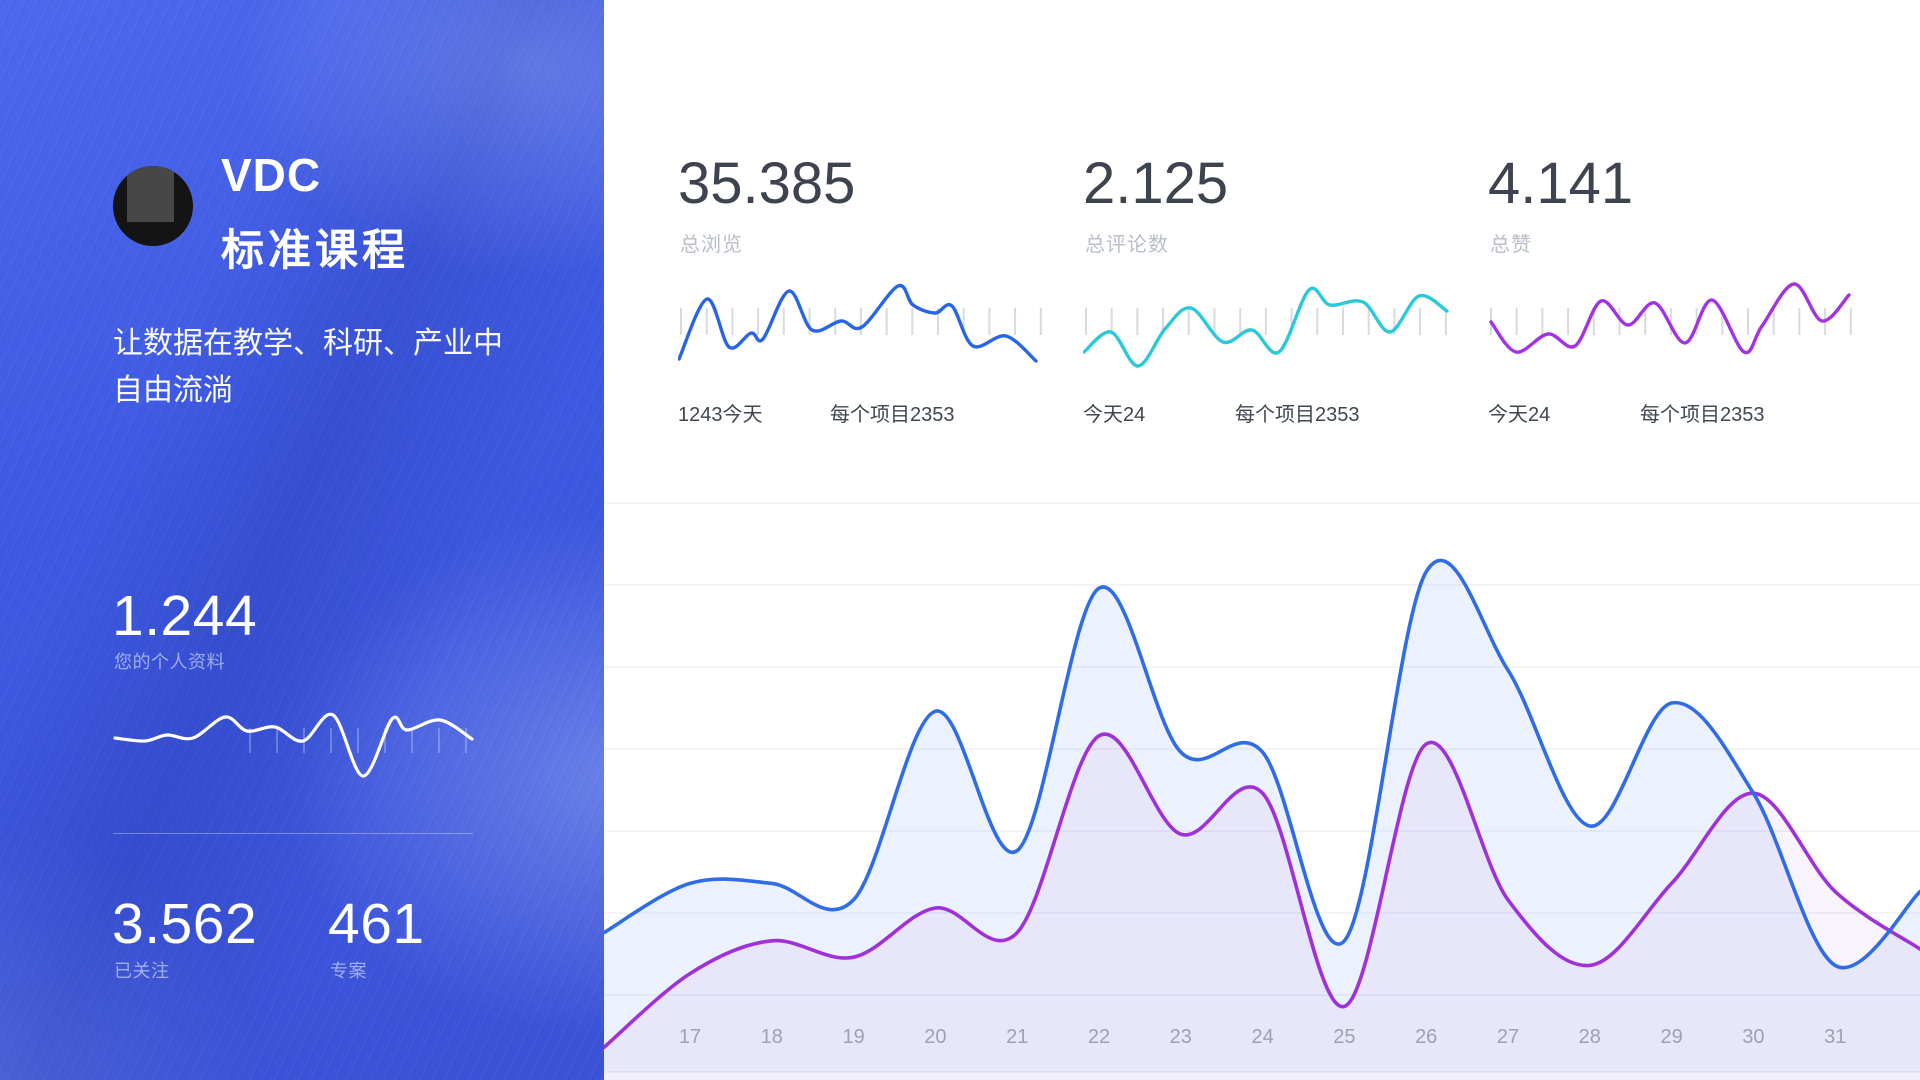 The height and width of the screenshot is (1080, 1920). Describe the element at coordinates (1561, 183) in the screenshot. I see `stat-value: 4.141` at that location.